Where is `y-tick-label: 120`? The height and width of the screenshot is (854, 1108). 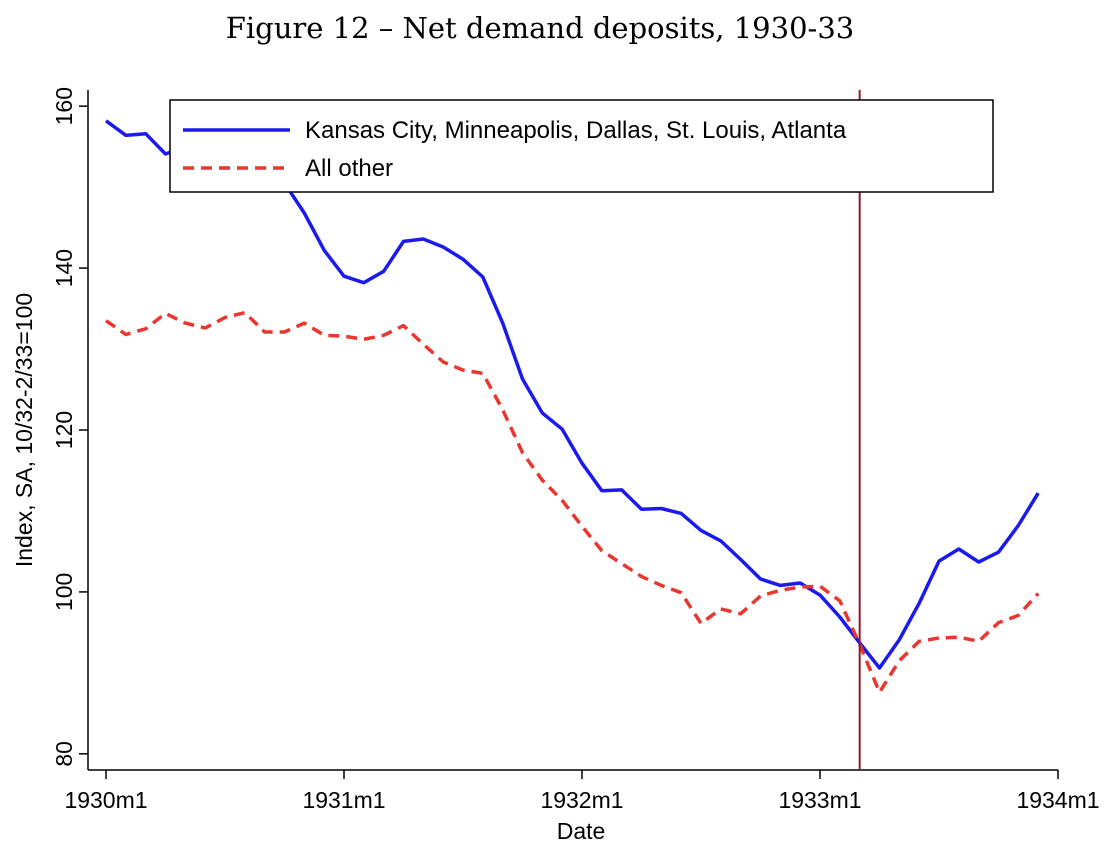 y-tick-label: 120 is located at coordinates (64, 430).